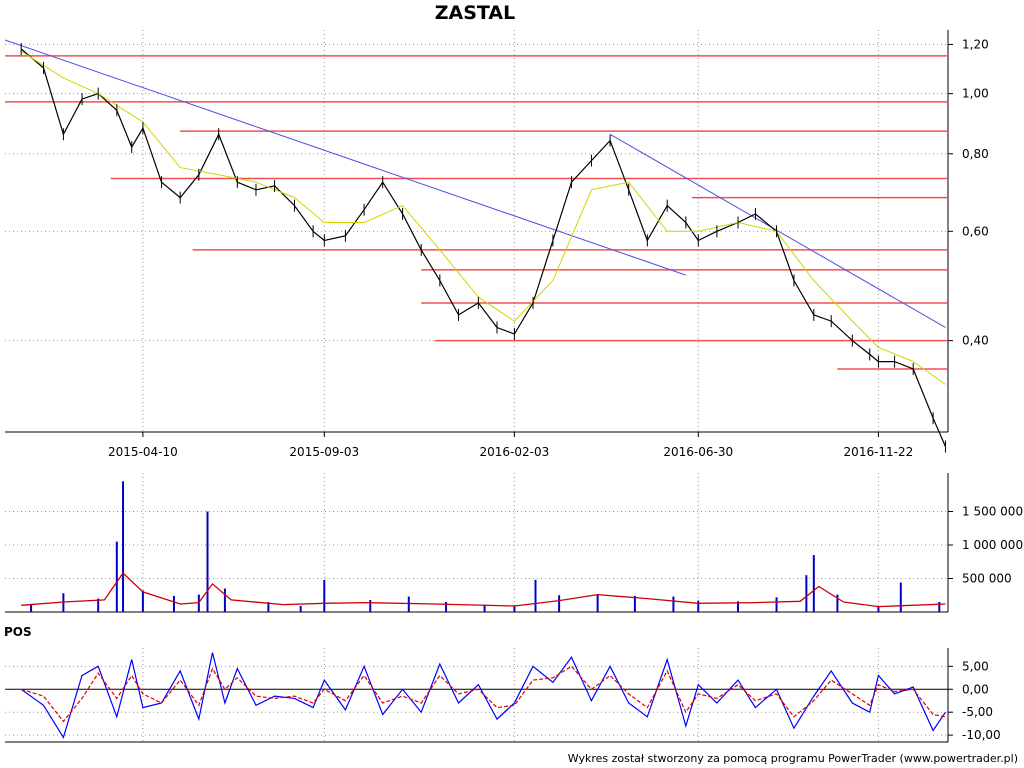 This screenshot has height=768, width=1024. Describe the element at coordinates (18, 632) in the screenshot. I see `oscillator-label: POS` at that location.